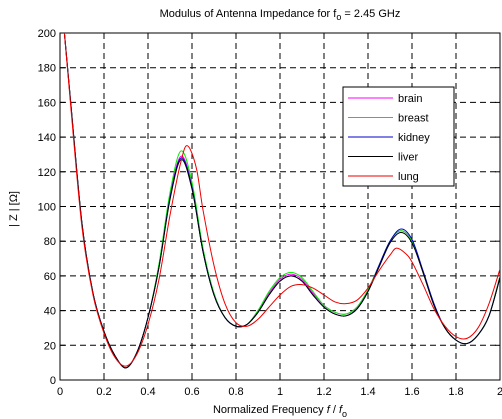 This screenshot has height=419, width=502. I want to click on x-tick-label: 1.6, so click(411, 392).